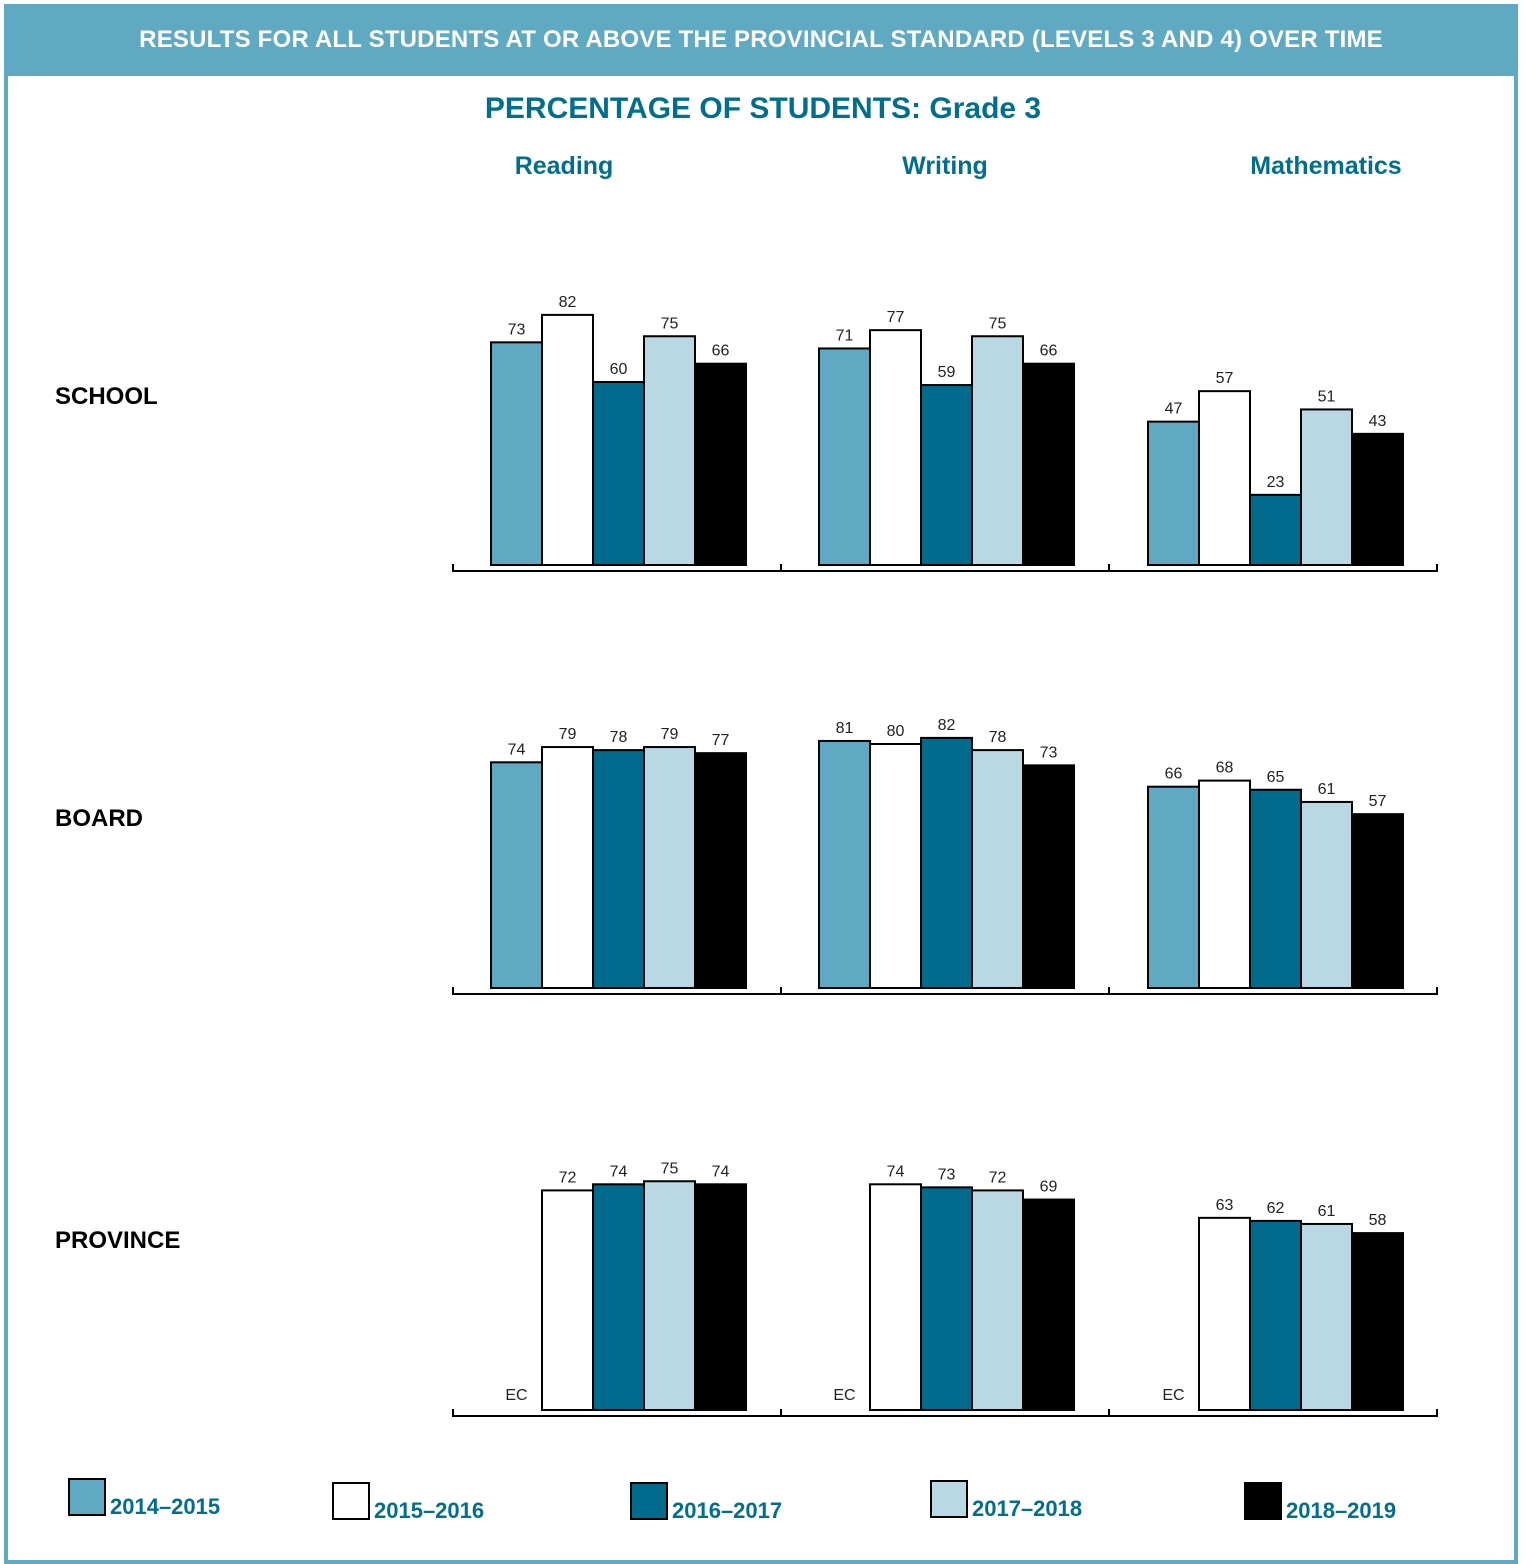 This screenshot has width=1526, height=1564. I want to click on bar-province-reading-2015-2016-value-label: 72, so click(568, 1177).